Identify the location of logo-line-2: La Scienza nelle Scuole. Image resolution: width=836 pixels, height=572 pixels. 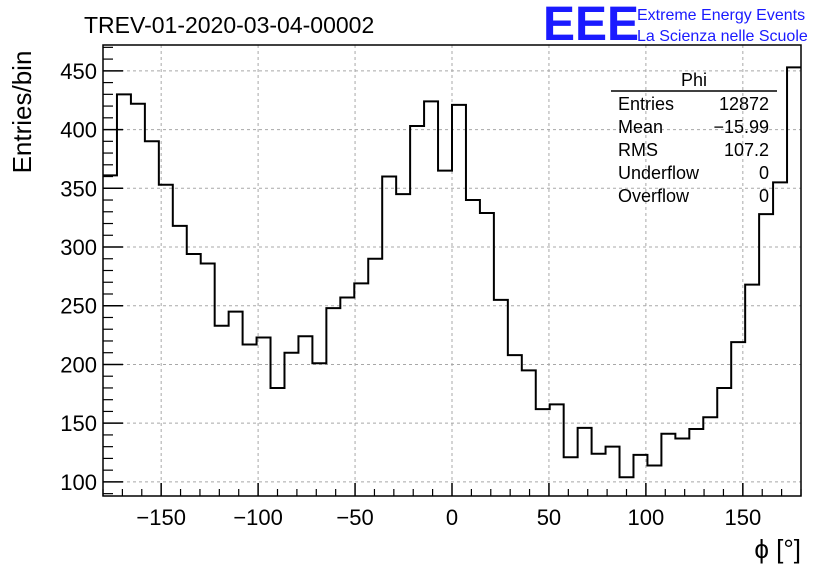
(722, 36).